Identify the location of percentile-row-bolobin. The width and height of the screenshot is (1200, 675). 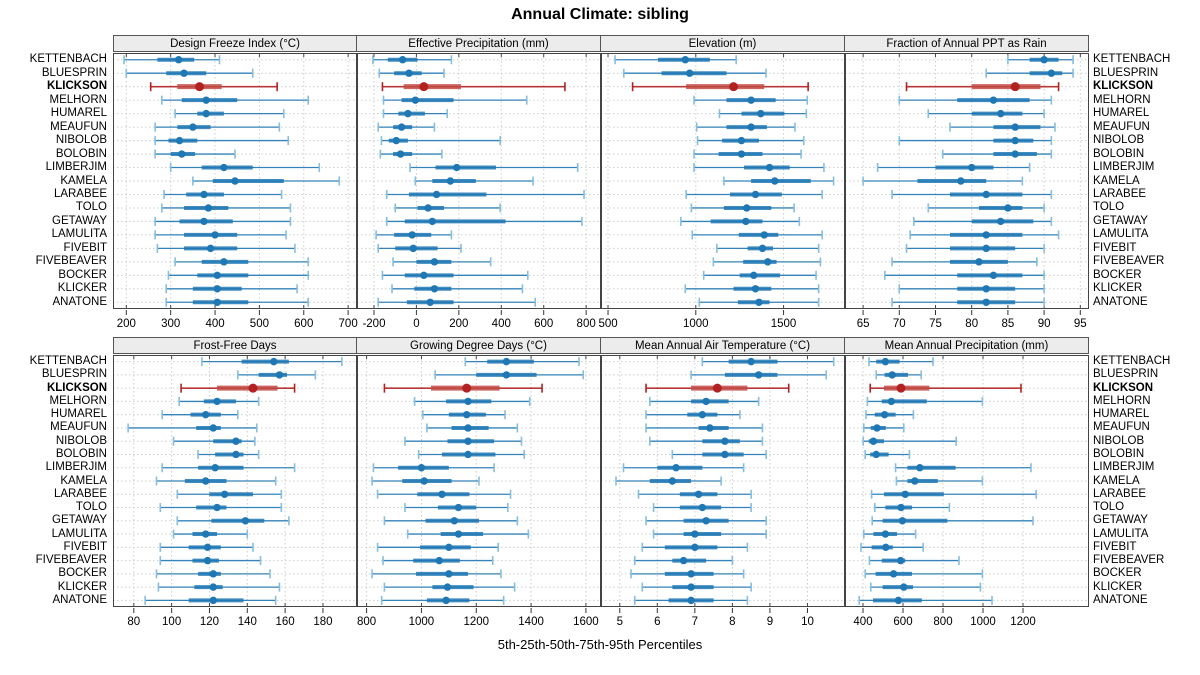
(719, 454).